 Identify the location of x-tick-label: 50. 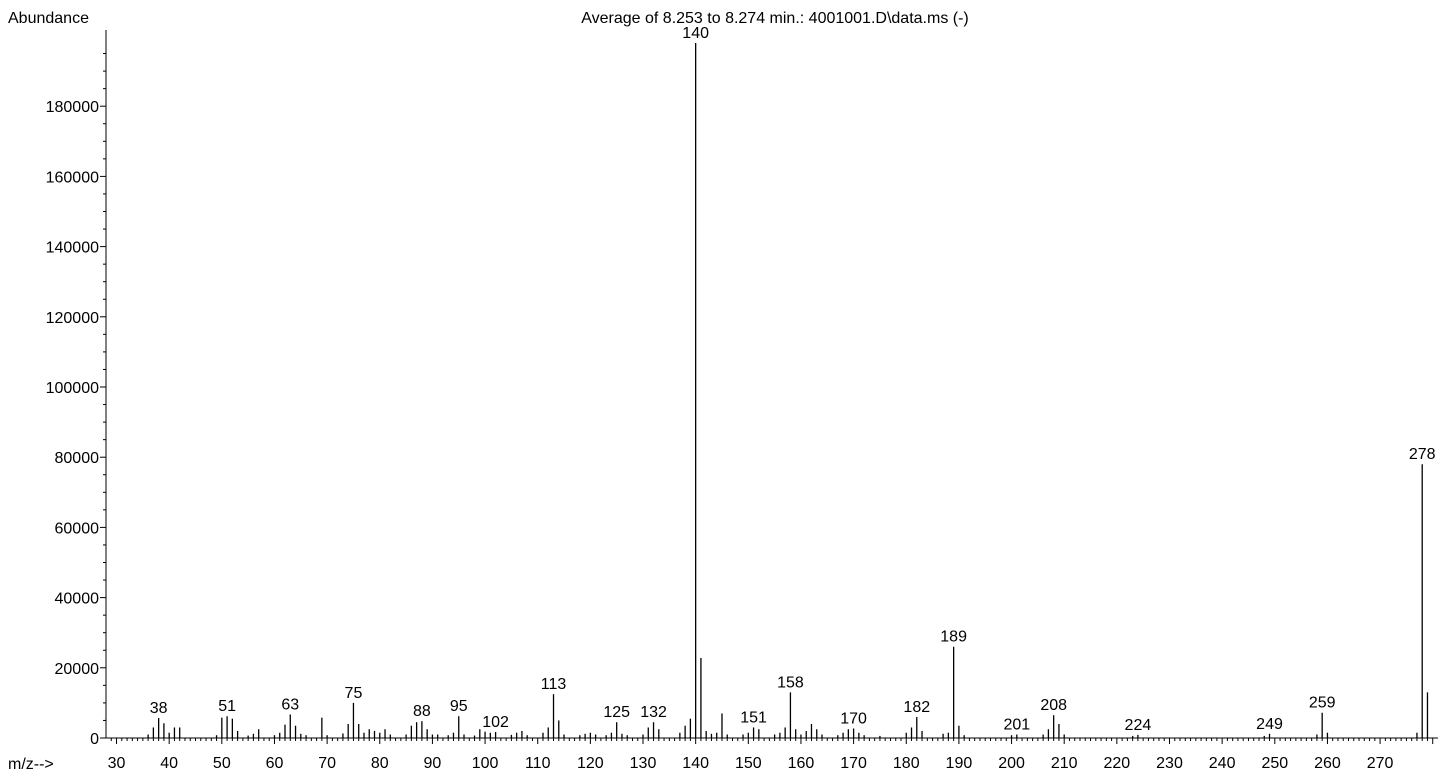
(222, 763).